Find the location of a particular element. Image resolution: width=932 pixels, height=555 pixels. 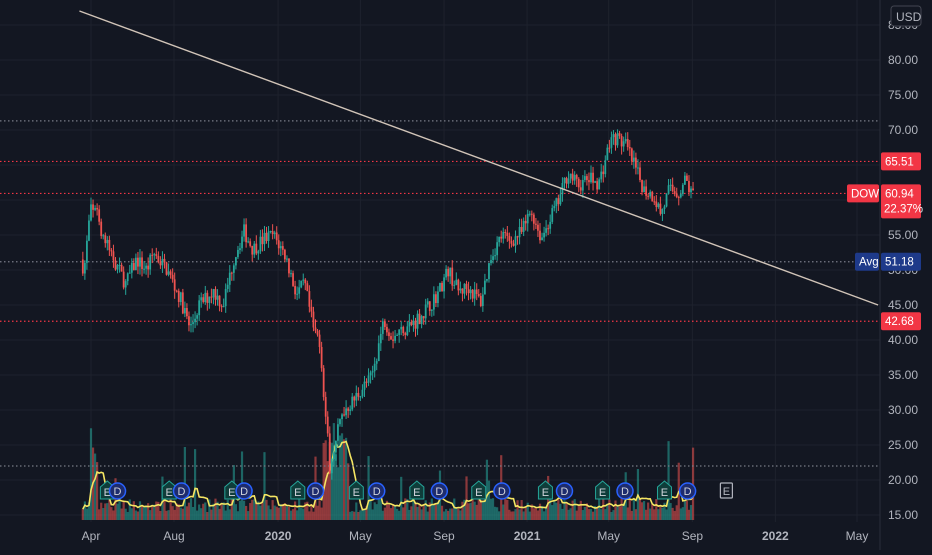

level-price-value: 42.68 is located at coordinates (899, 322).